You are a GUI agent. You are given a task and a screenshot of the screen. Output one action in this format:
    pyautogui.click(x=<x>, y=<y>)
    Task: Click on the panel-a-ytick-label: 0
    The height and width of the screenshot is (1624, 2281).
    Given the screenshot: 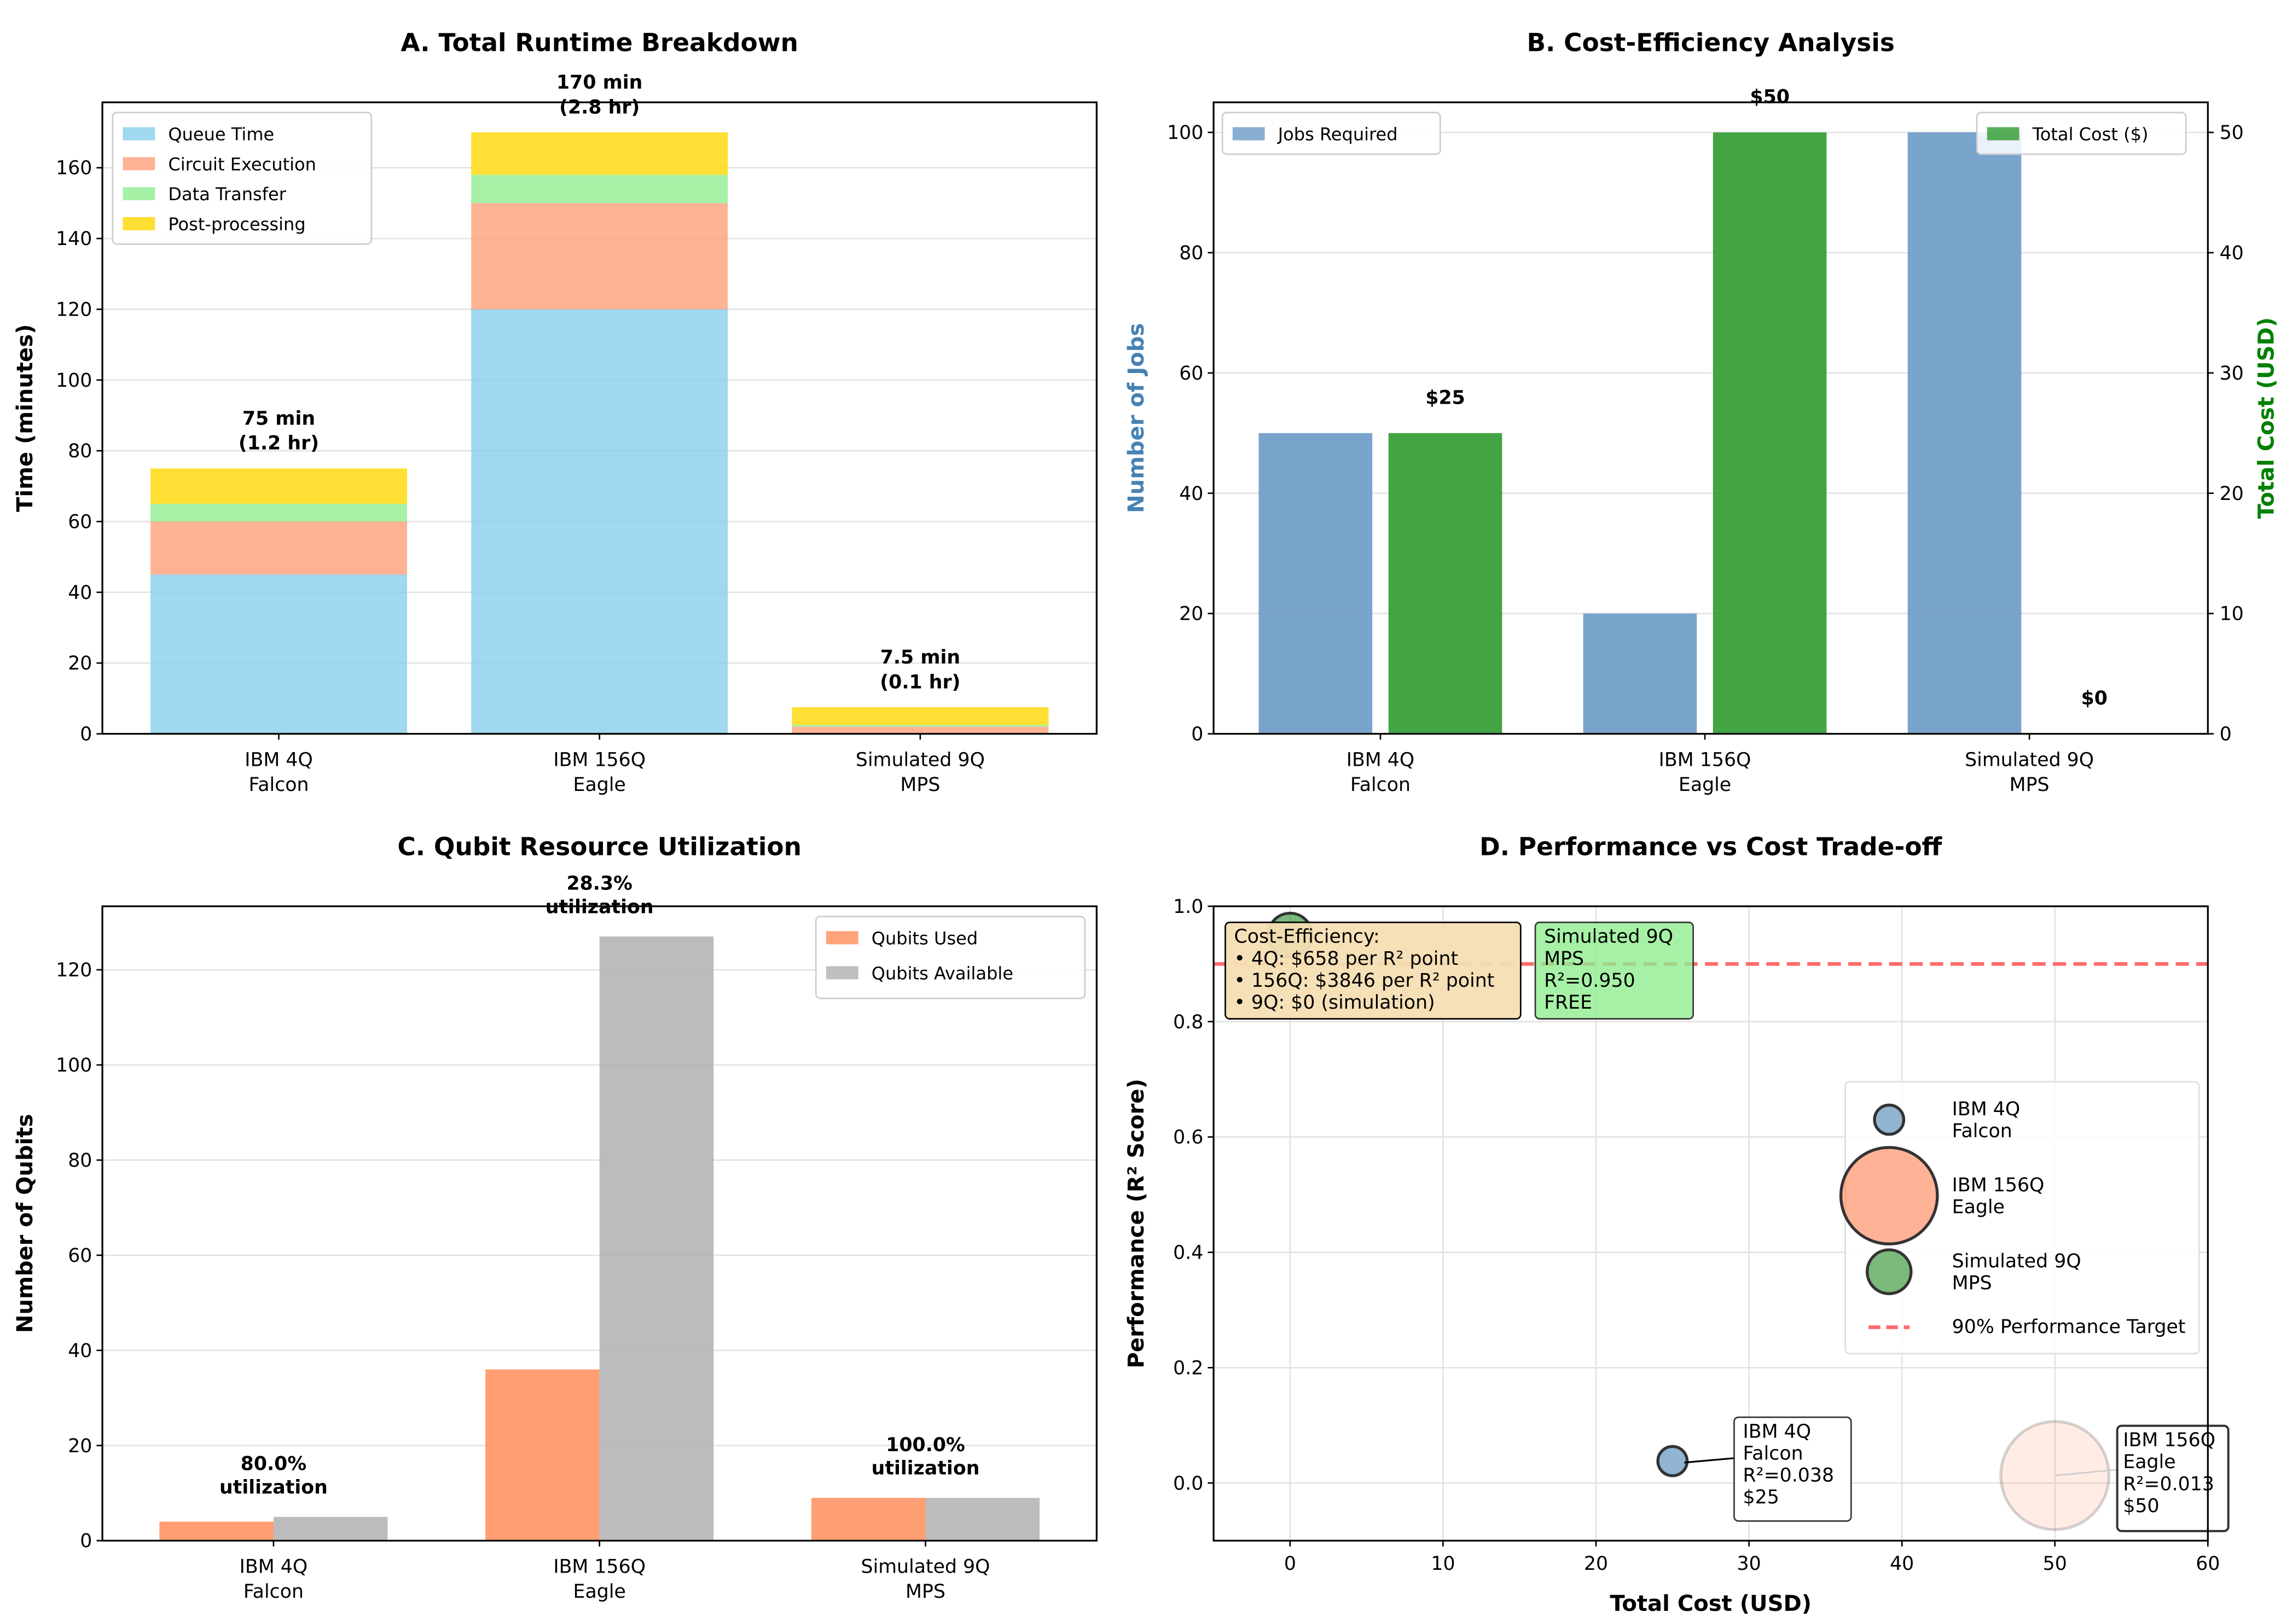 What is the action you would take?
    pyautogui.click(x=86, y=735)
    